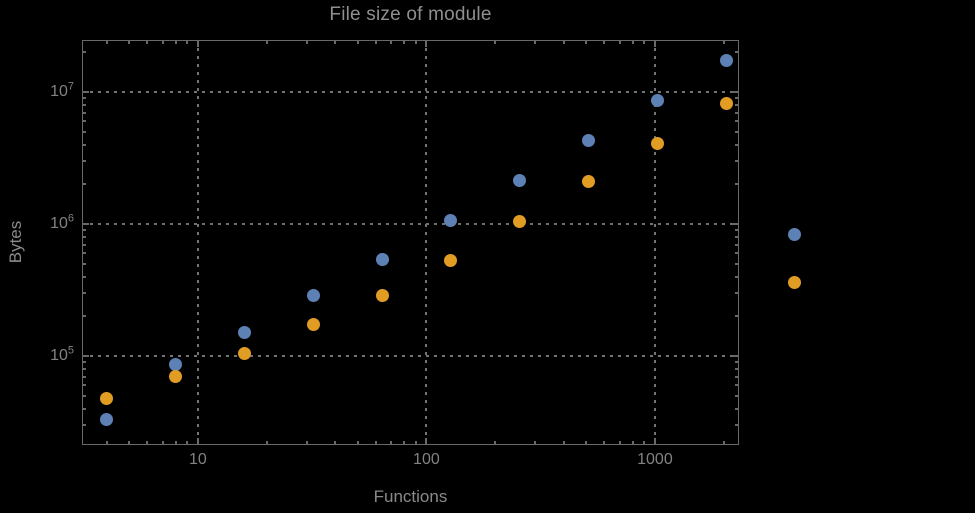  I want to click on x-axis-label: Functions, so click(410, 496).